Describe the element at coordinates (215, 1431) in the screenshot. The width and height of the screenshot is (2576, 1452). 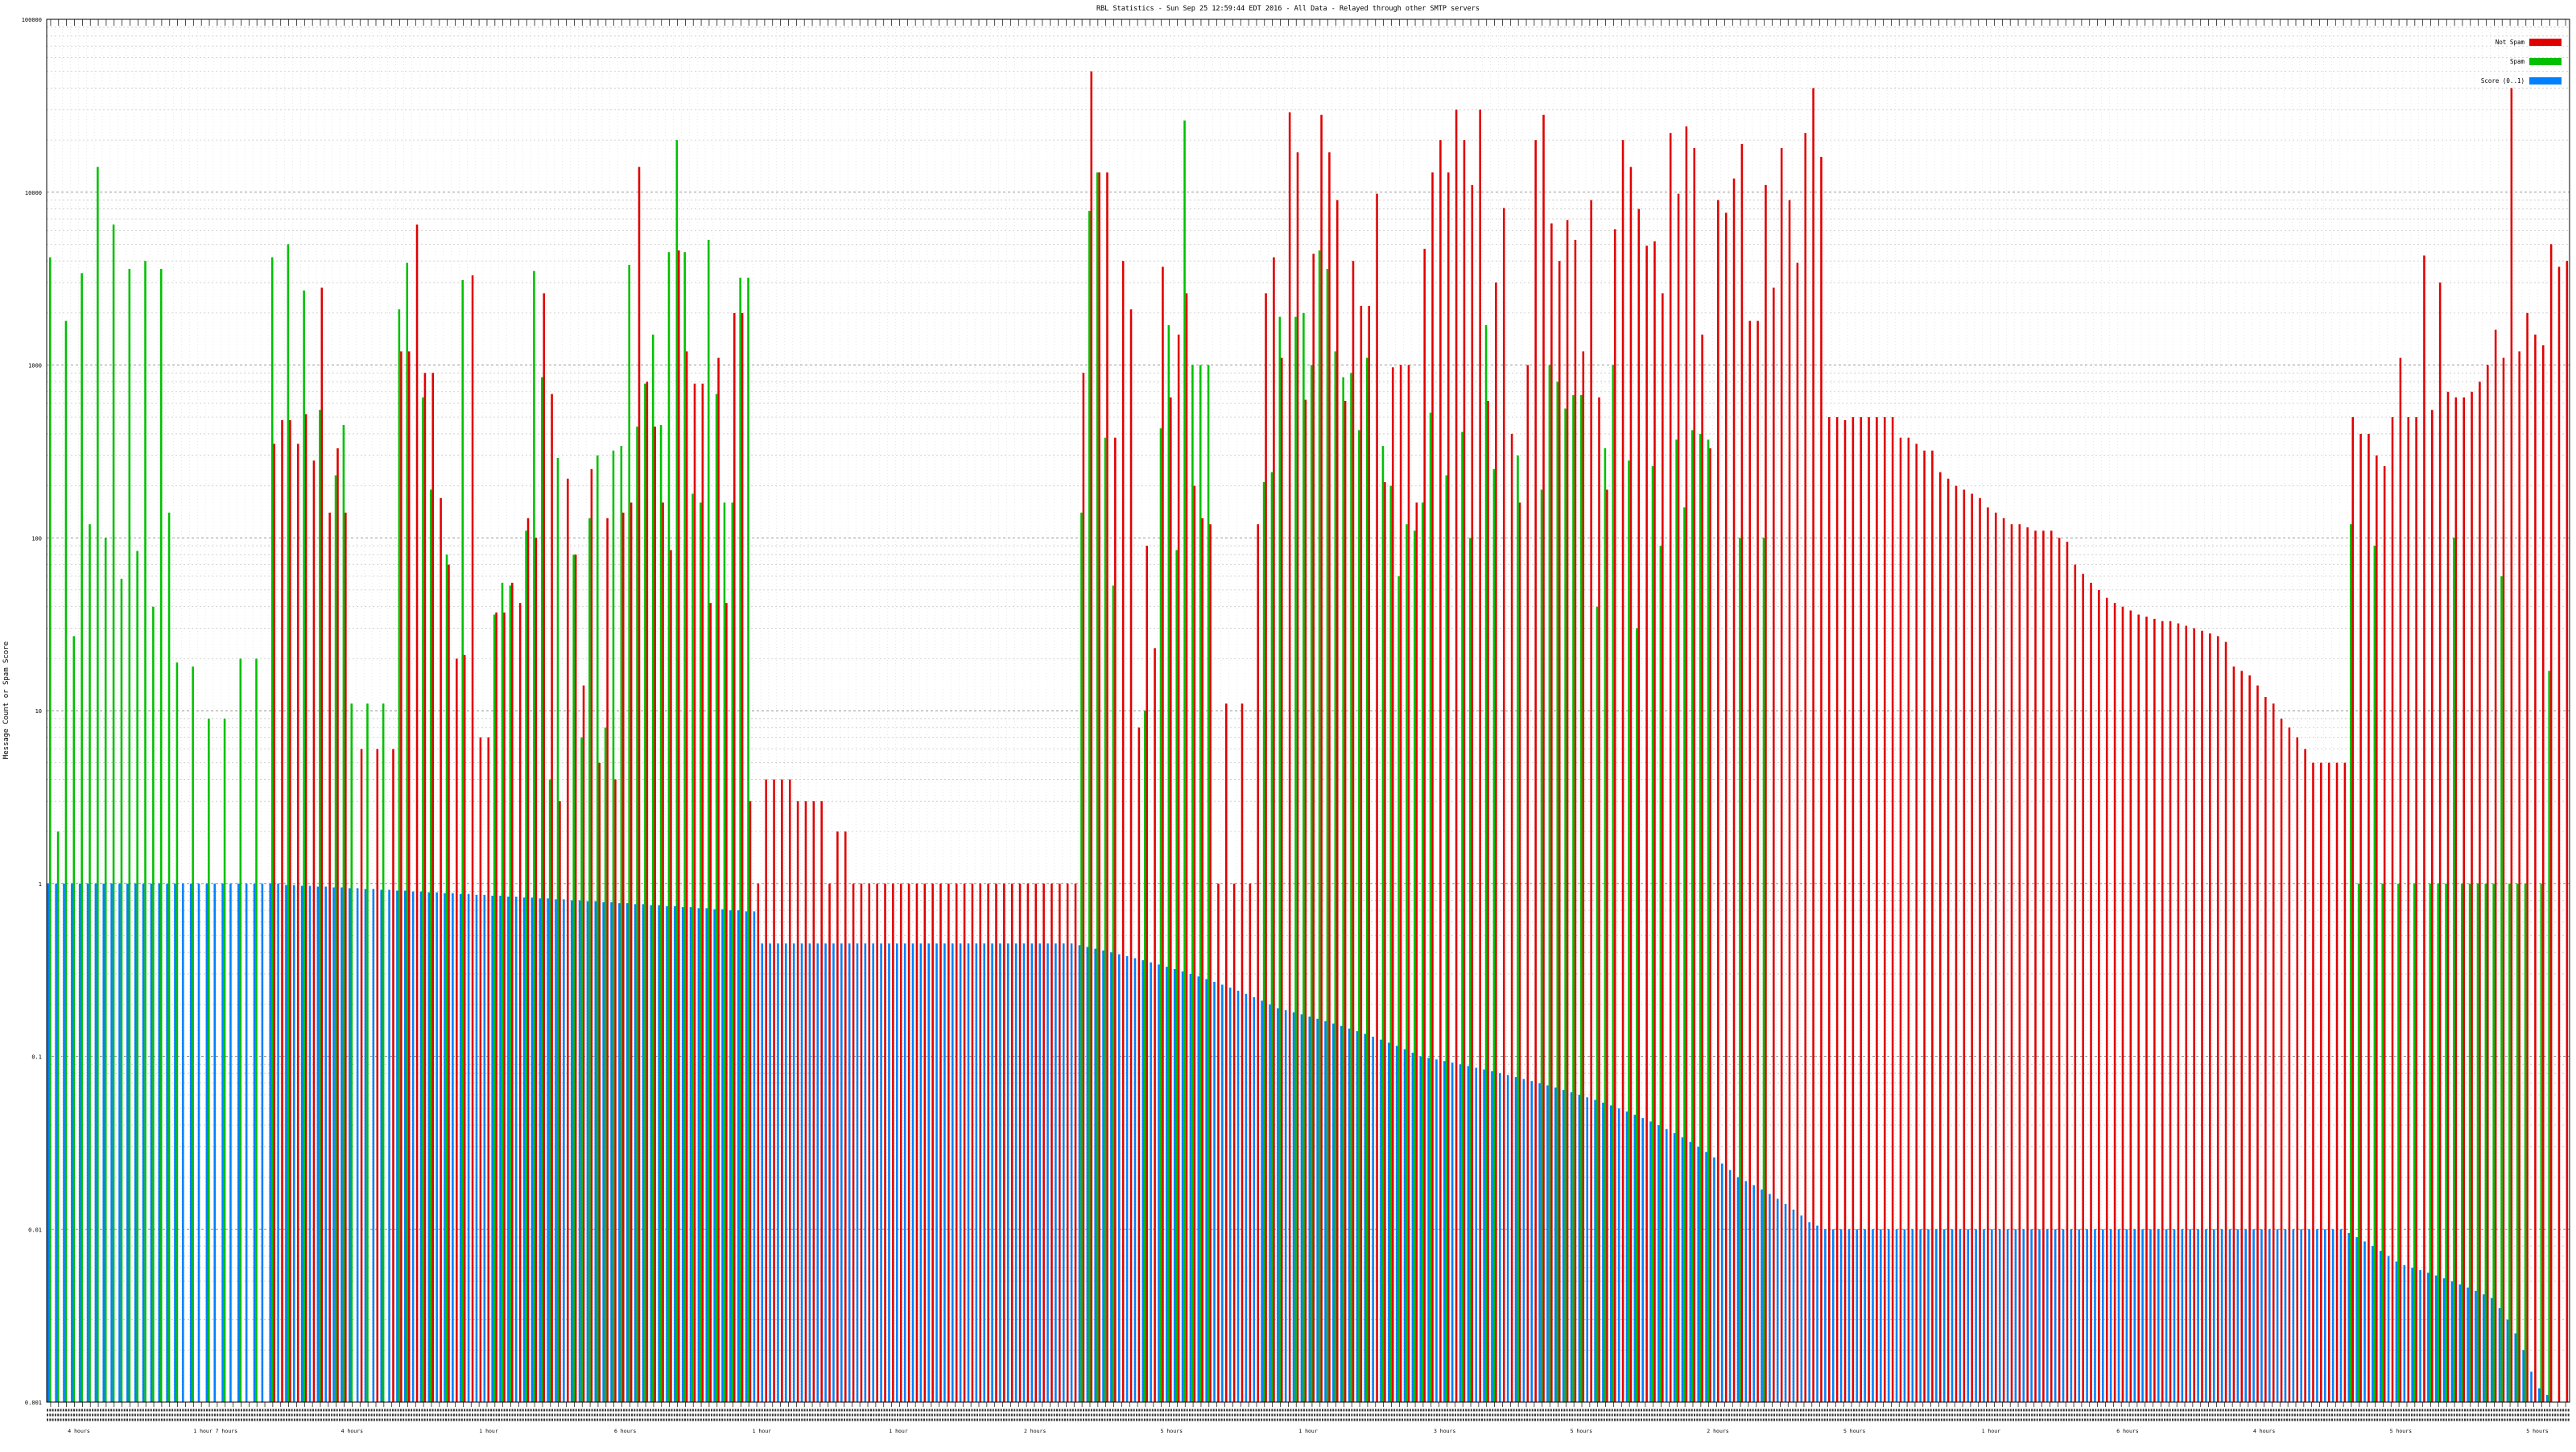
I see `x-bottom-label: 1 hour 7 hours` at that location.